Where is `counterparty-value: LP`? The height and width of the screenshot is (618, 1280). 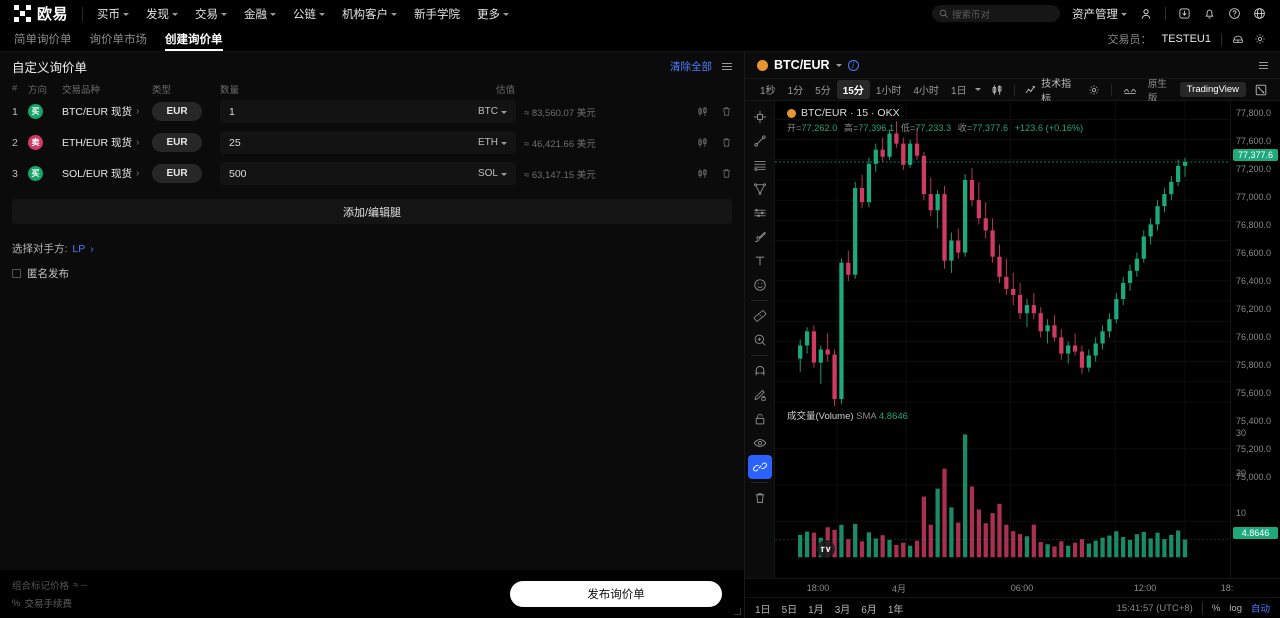 counterparty-value: LP is located at coordinates (79, 248).